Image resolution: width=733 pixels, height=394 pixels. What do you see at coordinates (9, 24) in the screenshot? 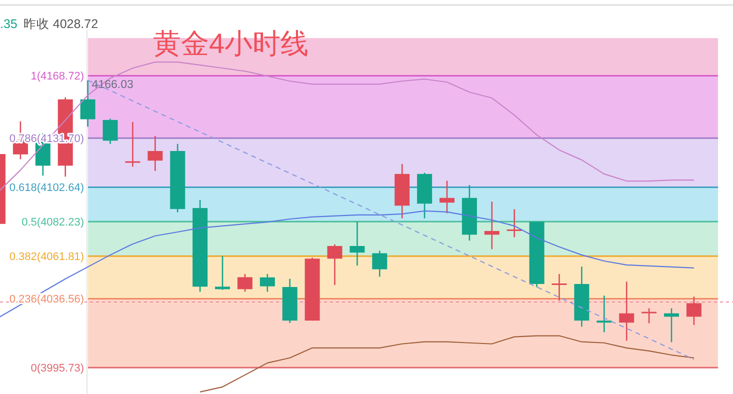
I see `annotation: .35` at bounding box center [9, 24].